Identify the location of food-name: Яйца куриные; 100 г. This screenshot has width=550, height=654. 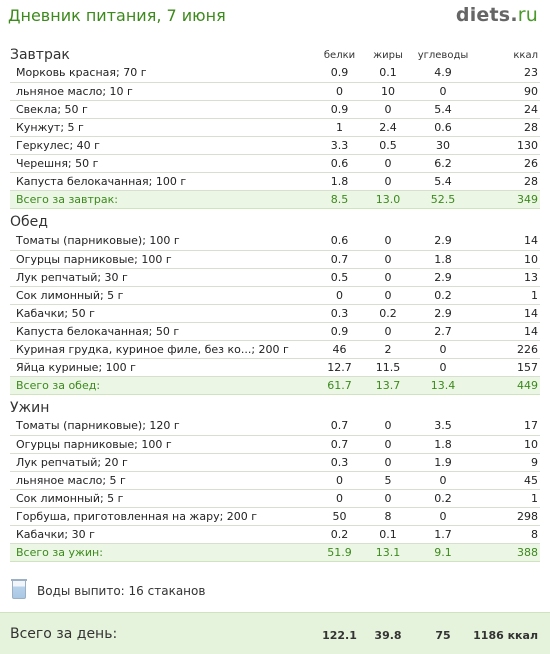
(163, 367).